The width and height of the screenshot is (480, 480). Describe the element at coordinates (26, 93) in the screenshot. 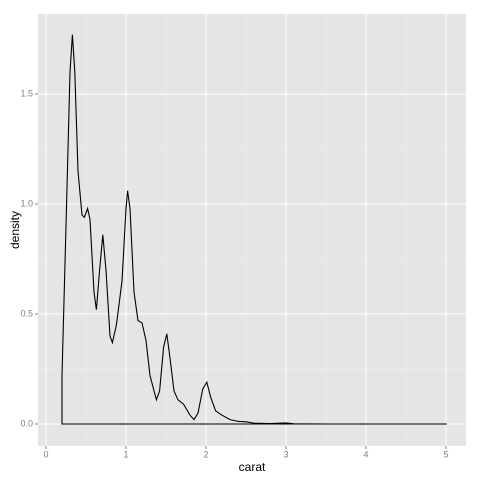

I see `y-tick-label: 1.5` at that location.